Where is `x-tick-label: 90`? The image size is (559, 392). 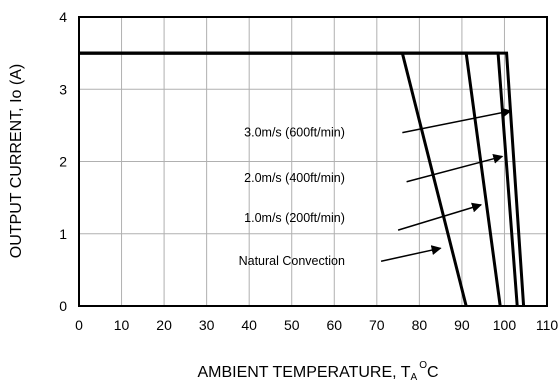 x-tick-label: 90 is located at coordinates (462, 325).